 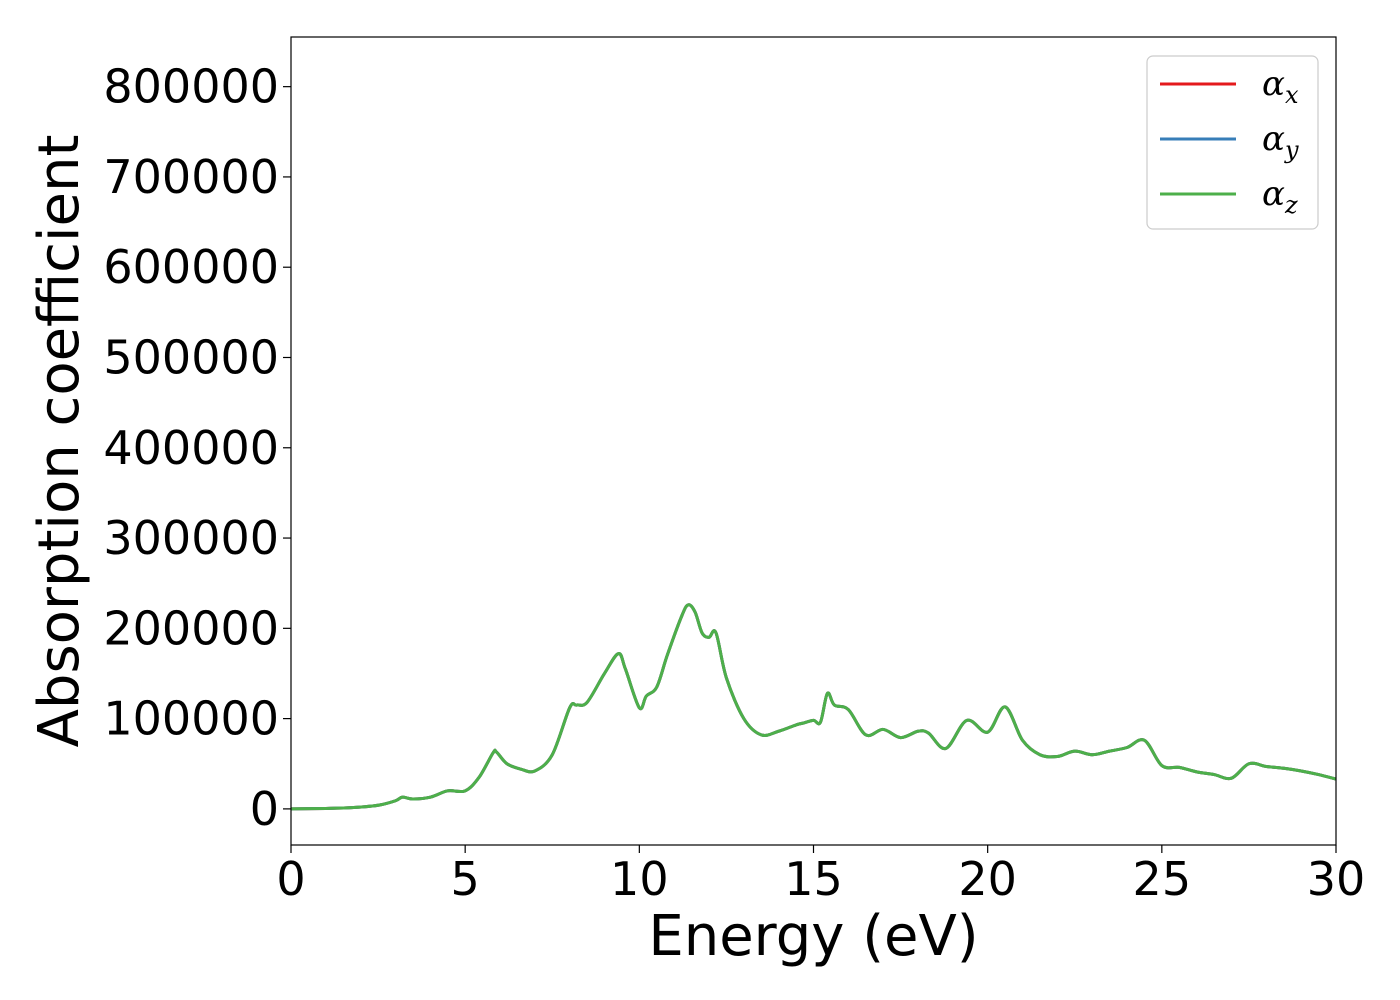 What do you see at coordinates (813, 879) in the screenshot?
I see `x-tick-label: 15` at bounding box center [813, 879].